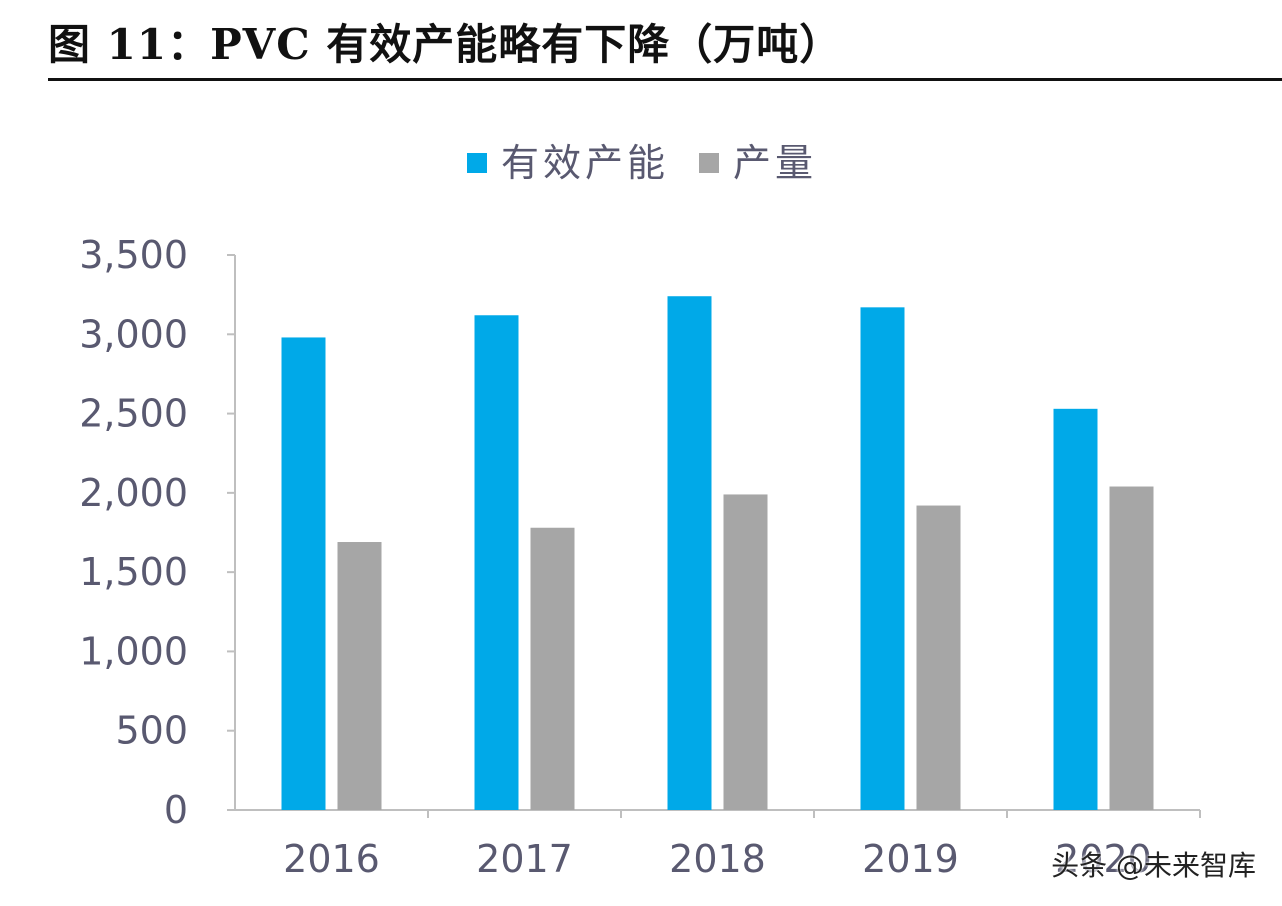  What do you see at coordinates (1103, 859) in the screenshot?
I see `x-tick-label: 2020` at bounding box center [1103, 859].